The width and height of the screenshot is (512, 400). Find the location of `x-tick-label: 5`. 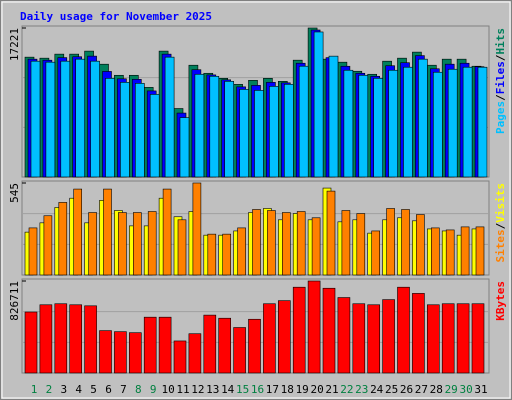

x-tick-label: 5 is located at coordinates (93, 389).